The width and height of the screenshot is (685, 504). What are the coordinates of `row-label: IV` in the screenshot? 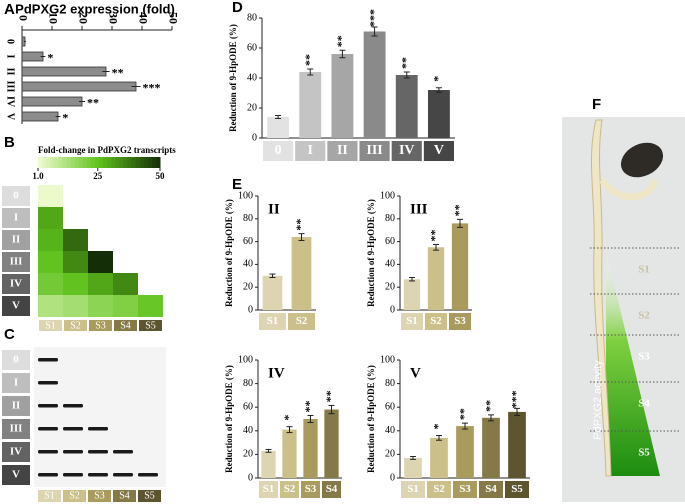 It's located at (16, 452).